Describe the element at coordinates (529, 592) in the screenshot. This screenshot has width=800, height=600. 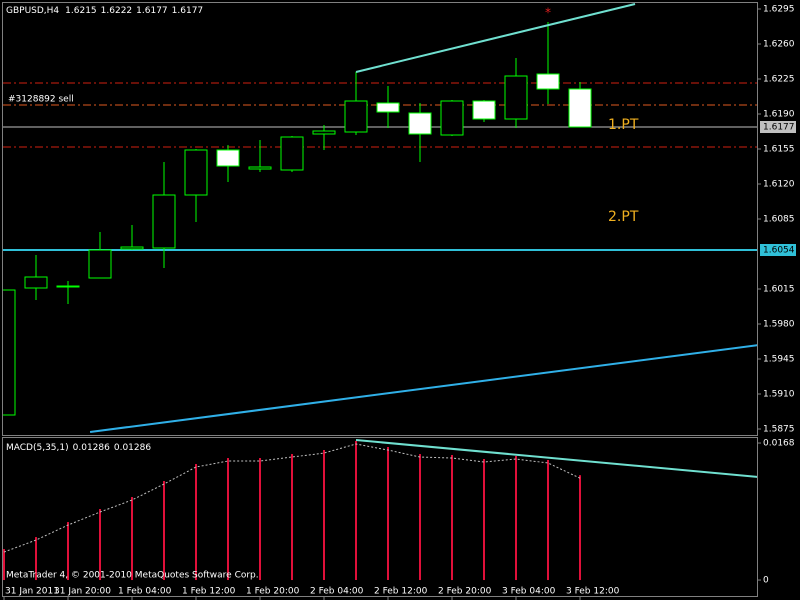
I see `x-tick-label: 3 Feb 04:00` at that location.